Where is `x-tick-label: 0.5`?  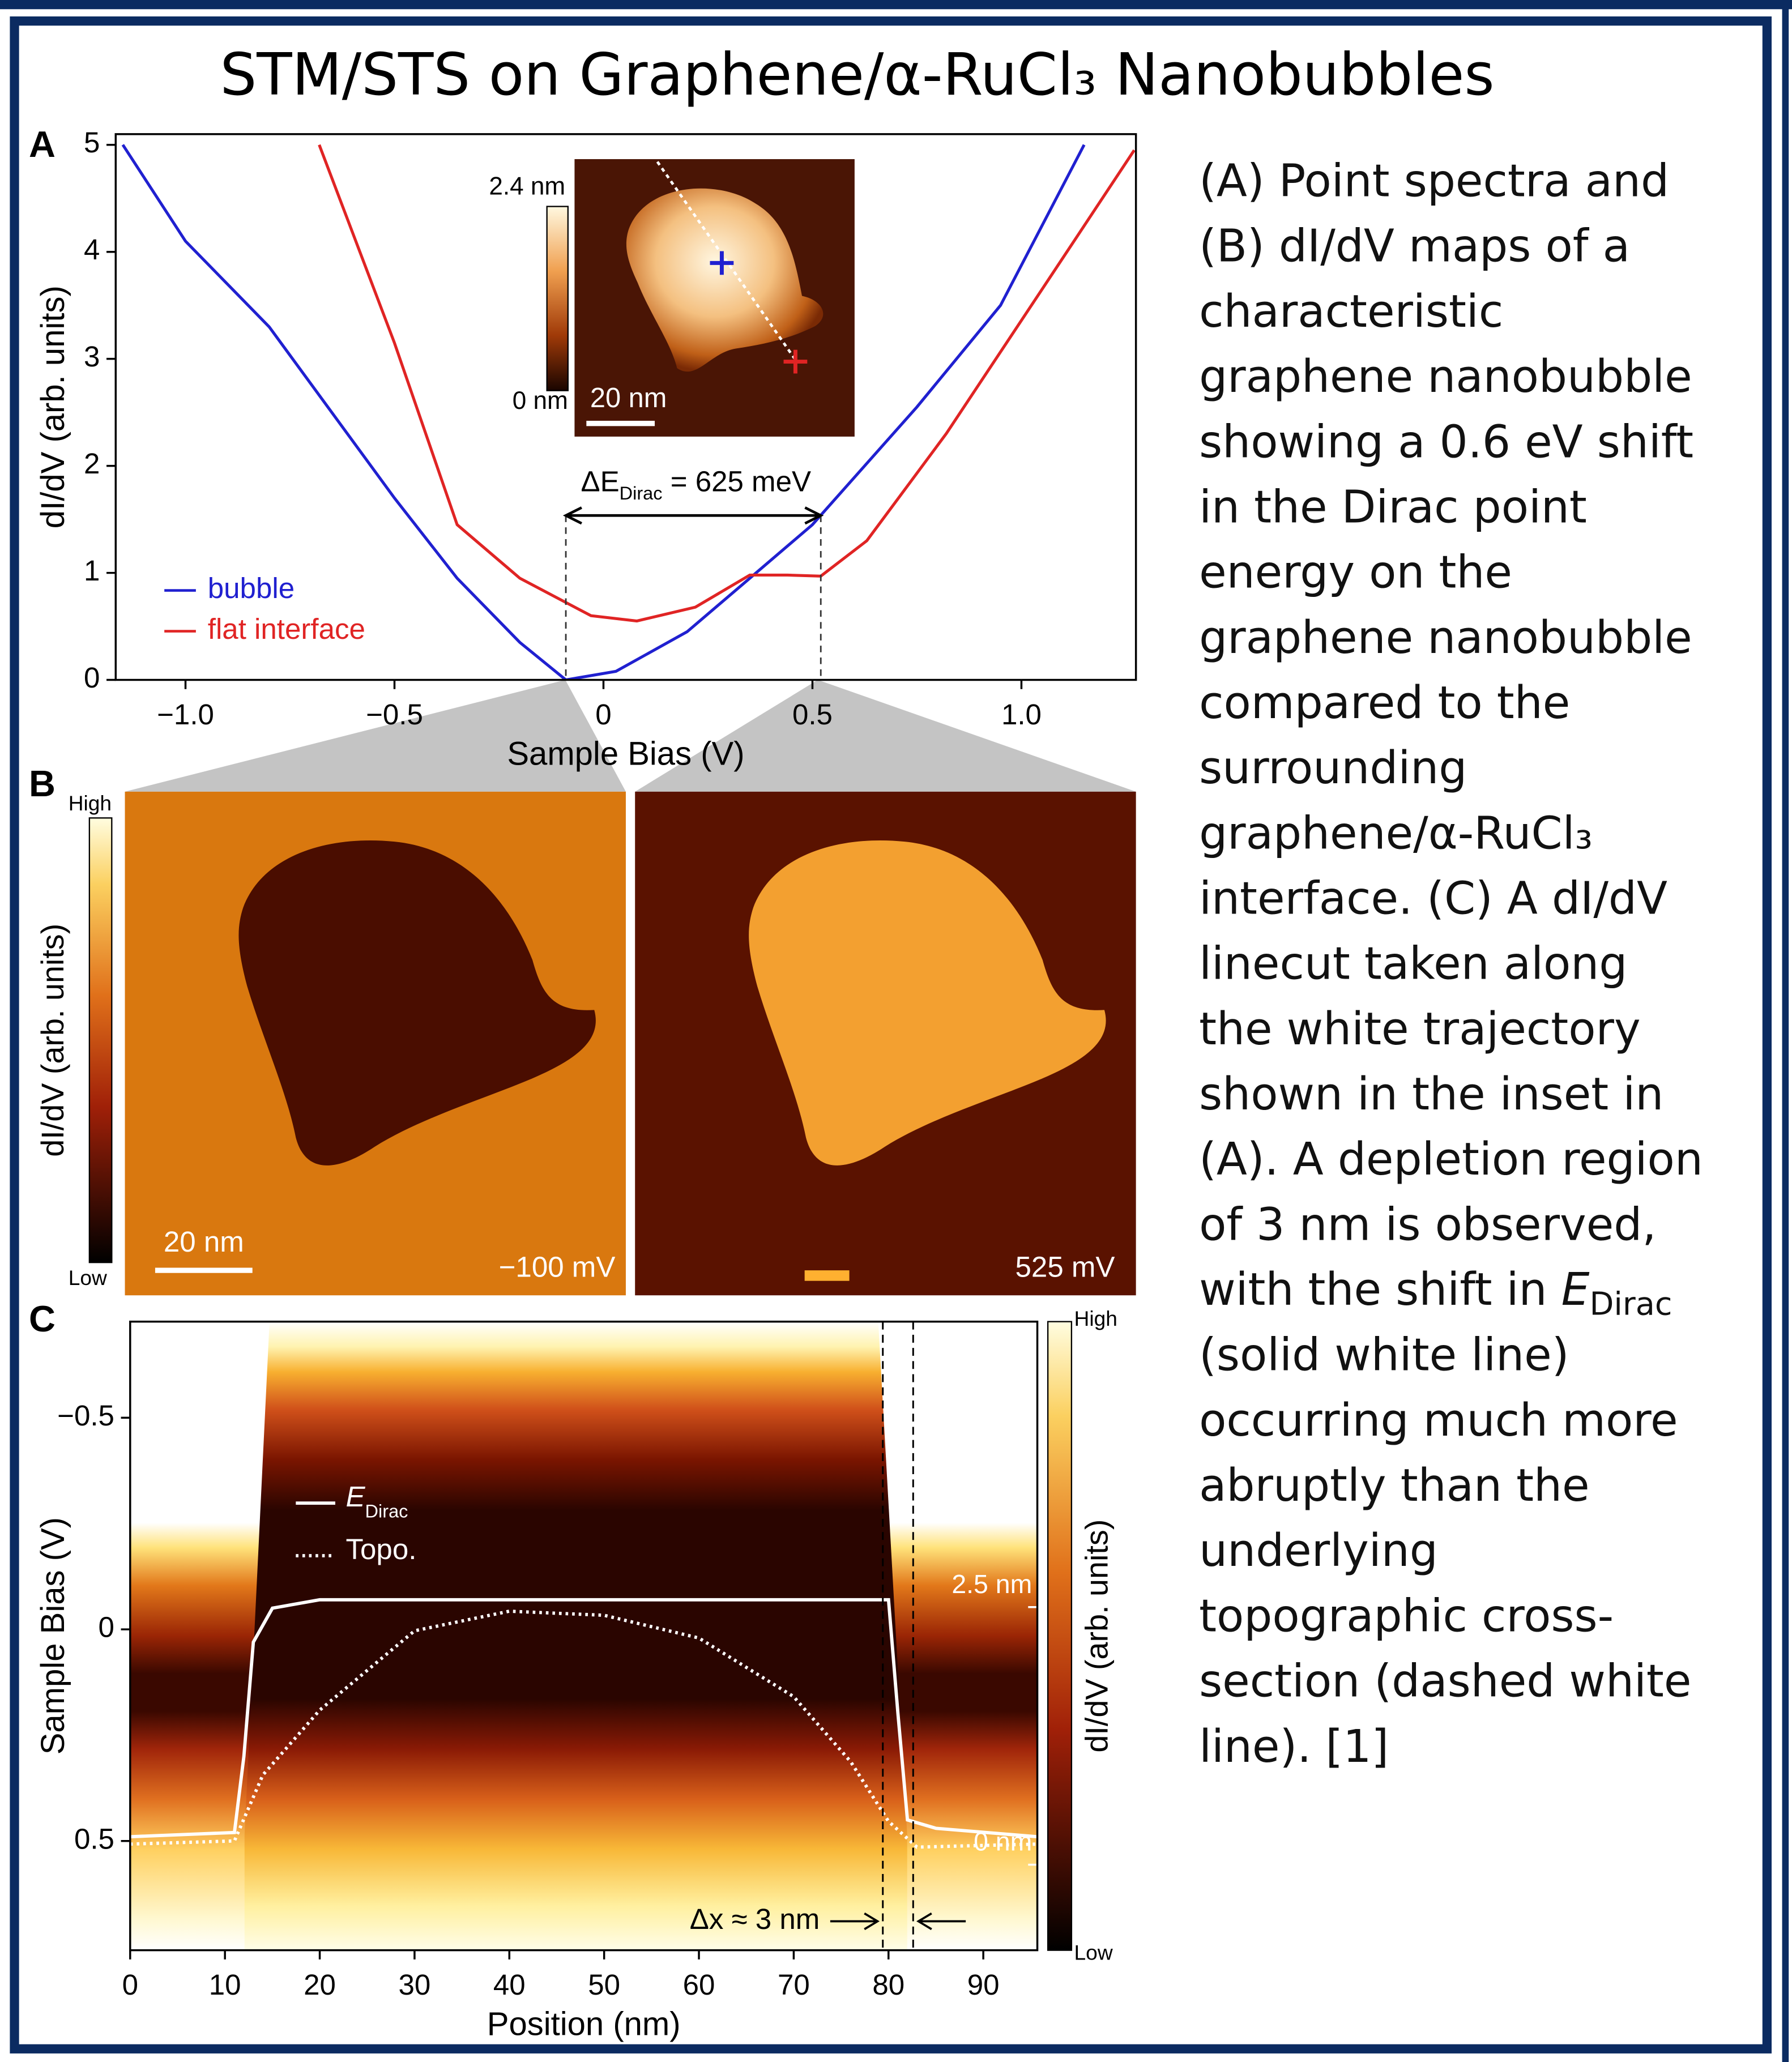 x-tick-label: 0.5 is located at coordinates (812, 714).